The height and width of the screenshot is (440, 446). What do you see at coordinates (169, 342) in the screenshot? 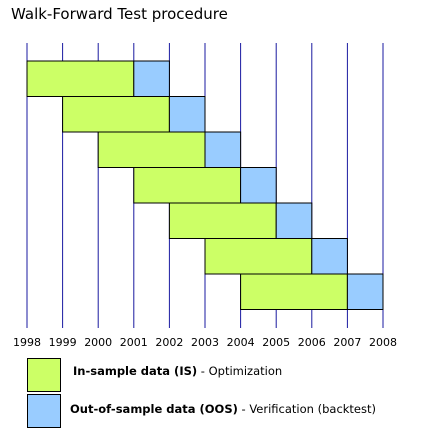
I see `year-label-2002: 2002` at bounding box center [169, 342].